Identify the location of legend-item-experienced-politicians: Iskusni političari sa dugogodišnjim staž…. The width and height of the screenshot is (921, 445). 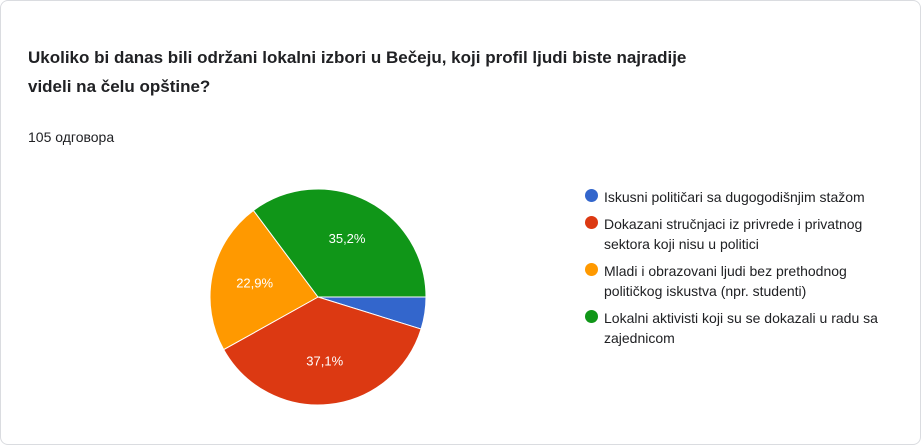
(735, 197).